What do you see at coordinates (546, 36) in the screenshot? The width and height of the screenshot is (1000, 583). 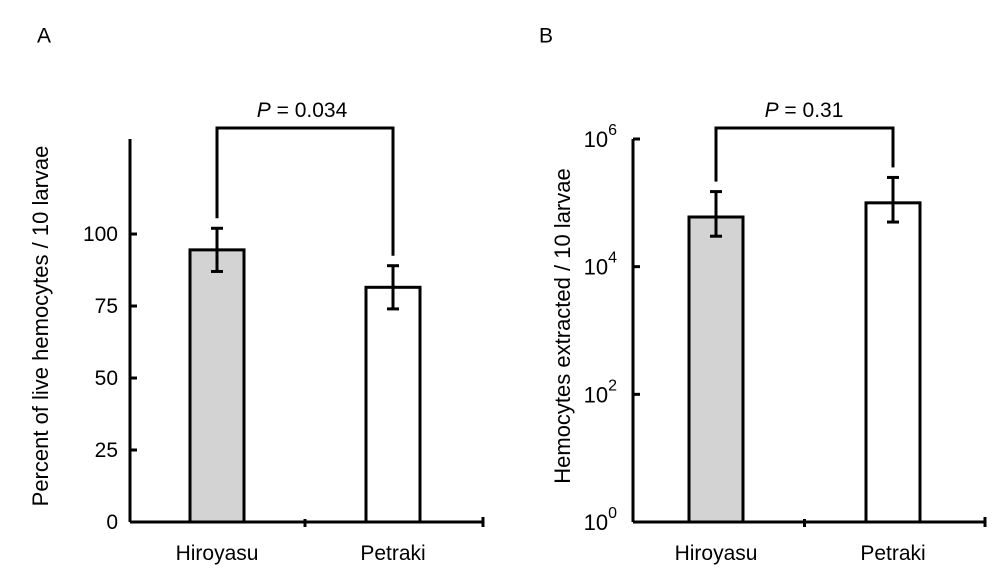 I see `panel-label: B` at bounding box center [546, 36].